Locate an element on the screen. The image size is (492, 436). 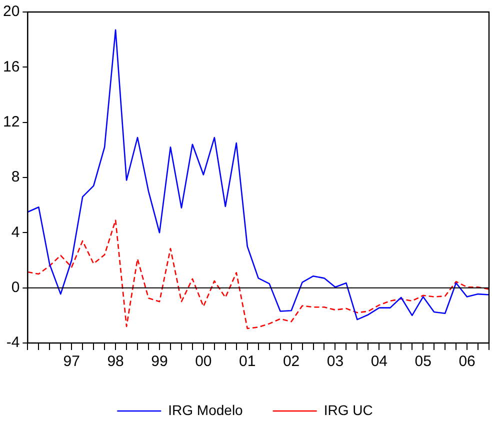
x-tick-label: 97 is located at coordinates (71, 361).